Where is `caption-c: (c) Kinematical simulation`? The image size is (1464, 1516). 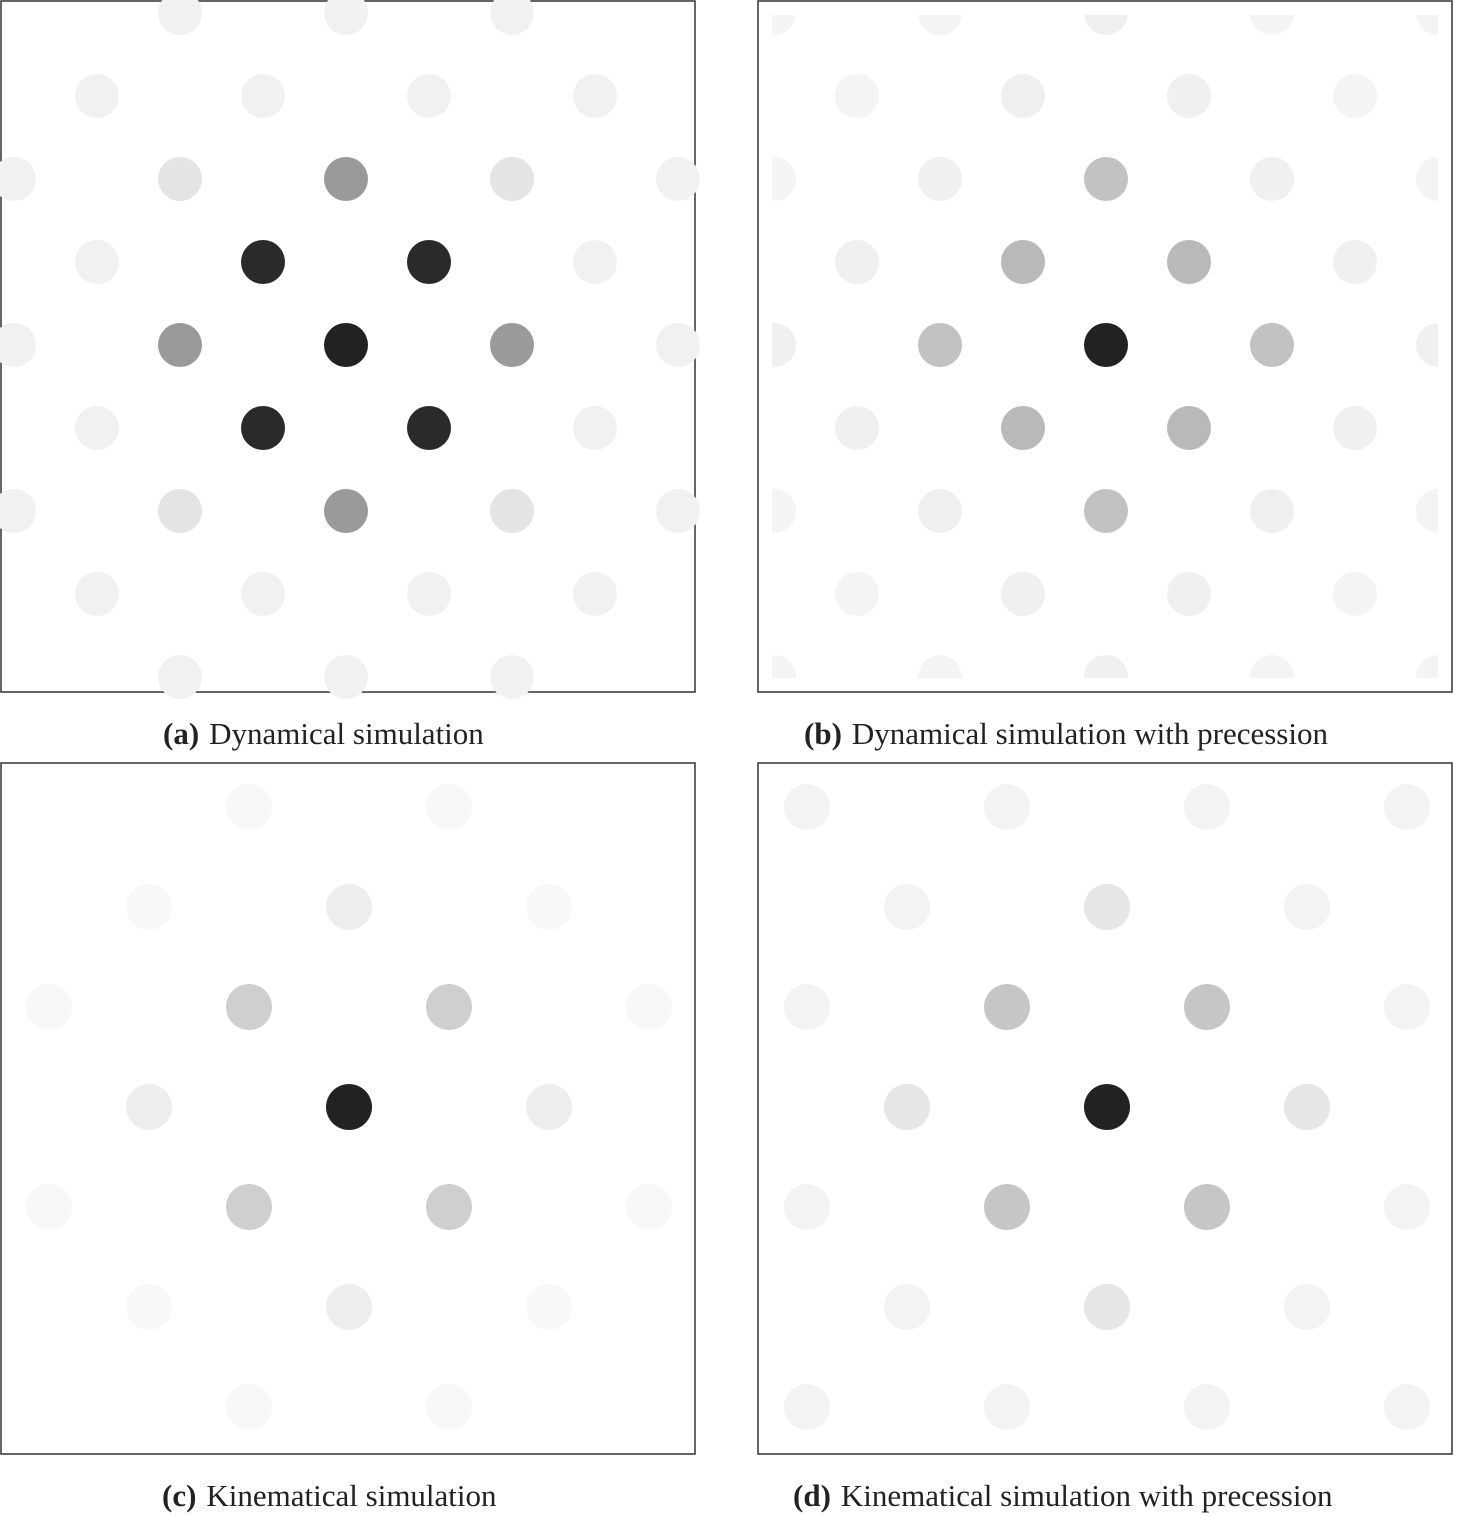 caption-c: (c) Kinematical simulation is located at coordinates (329, 1496).